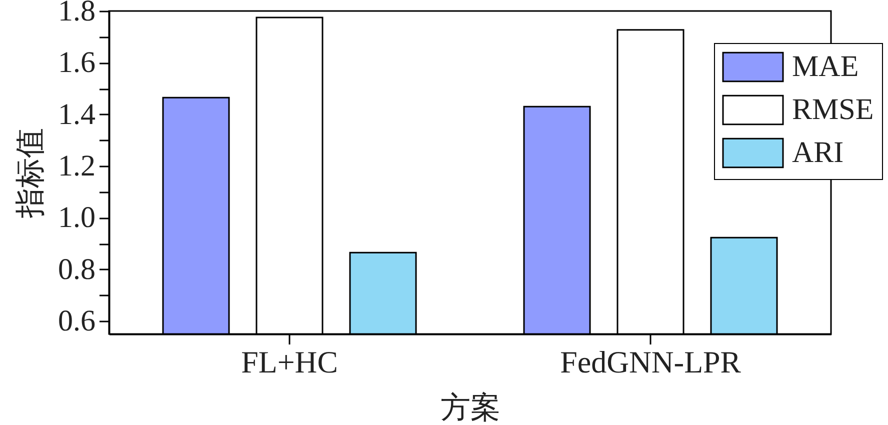  I want to click on x-tick-label: FedGNN-LPR, so click(651, 362).